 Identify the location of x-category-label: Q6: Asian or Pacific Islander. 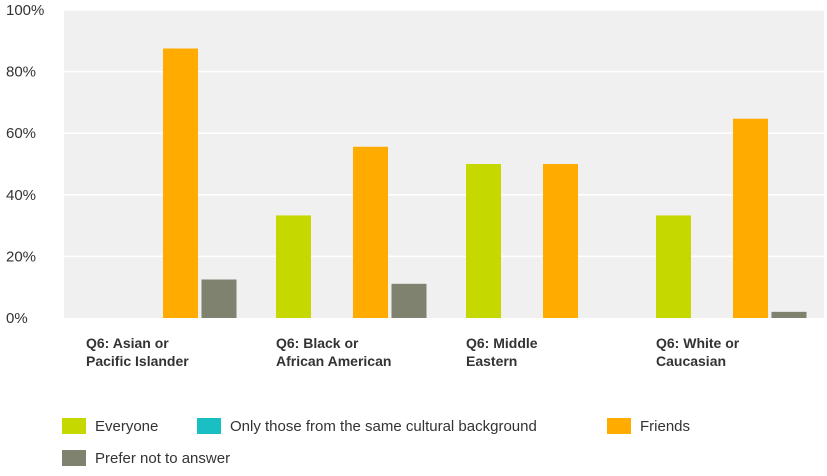
(137, 352).